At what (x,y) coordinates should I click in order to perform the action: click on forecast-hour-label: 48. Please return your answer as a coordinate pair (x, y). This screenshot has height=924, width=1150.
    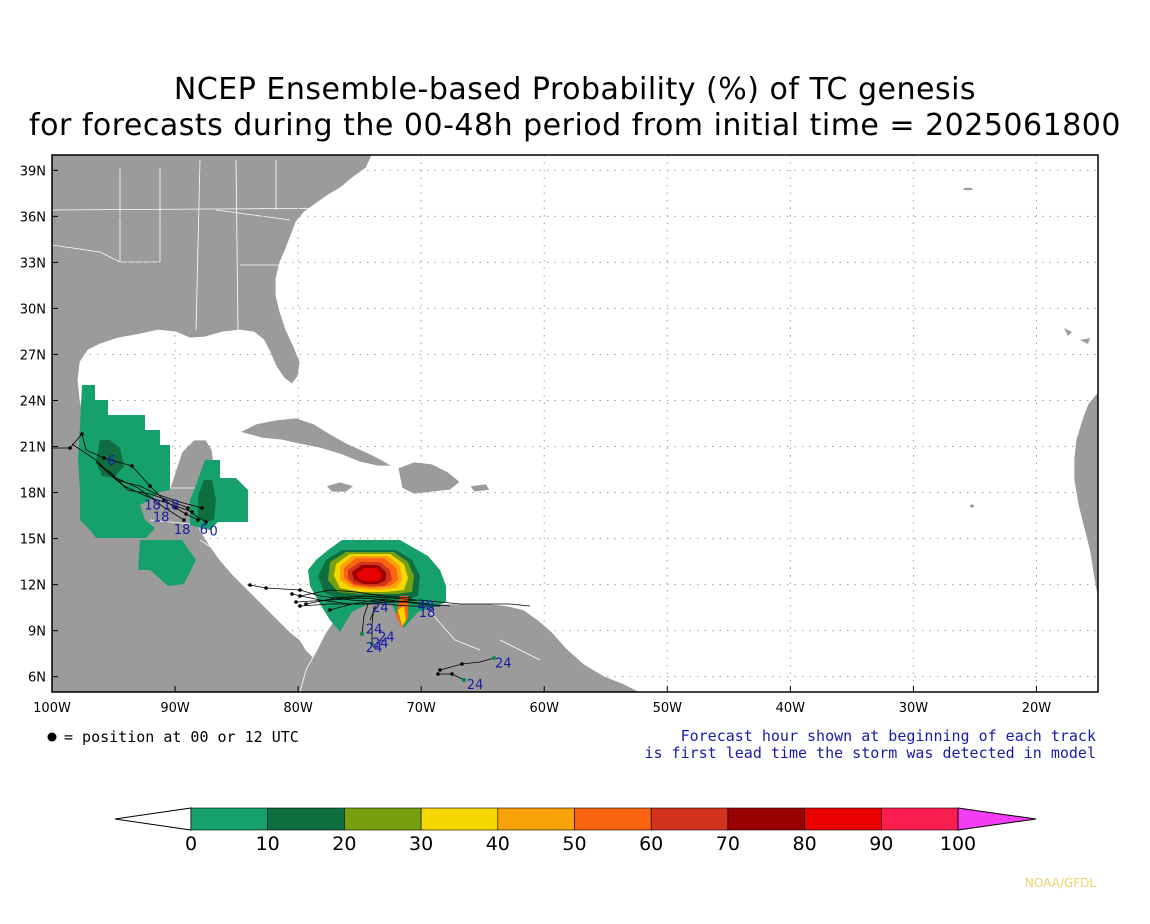
    Looking at the image, I should click on (425, 607).